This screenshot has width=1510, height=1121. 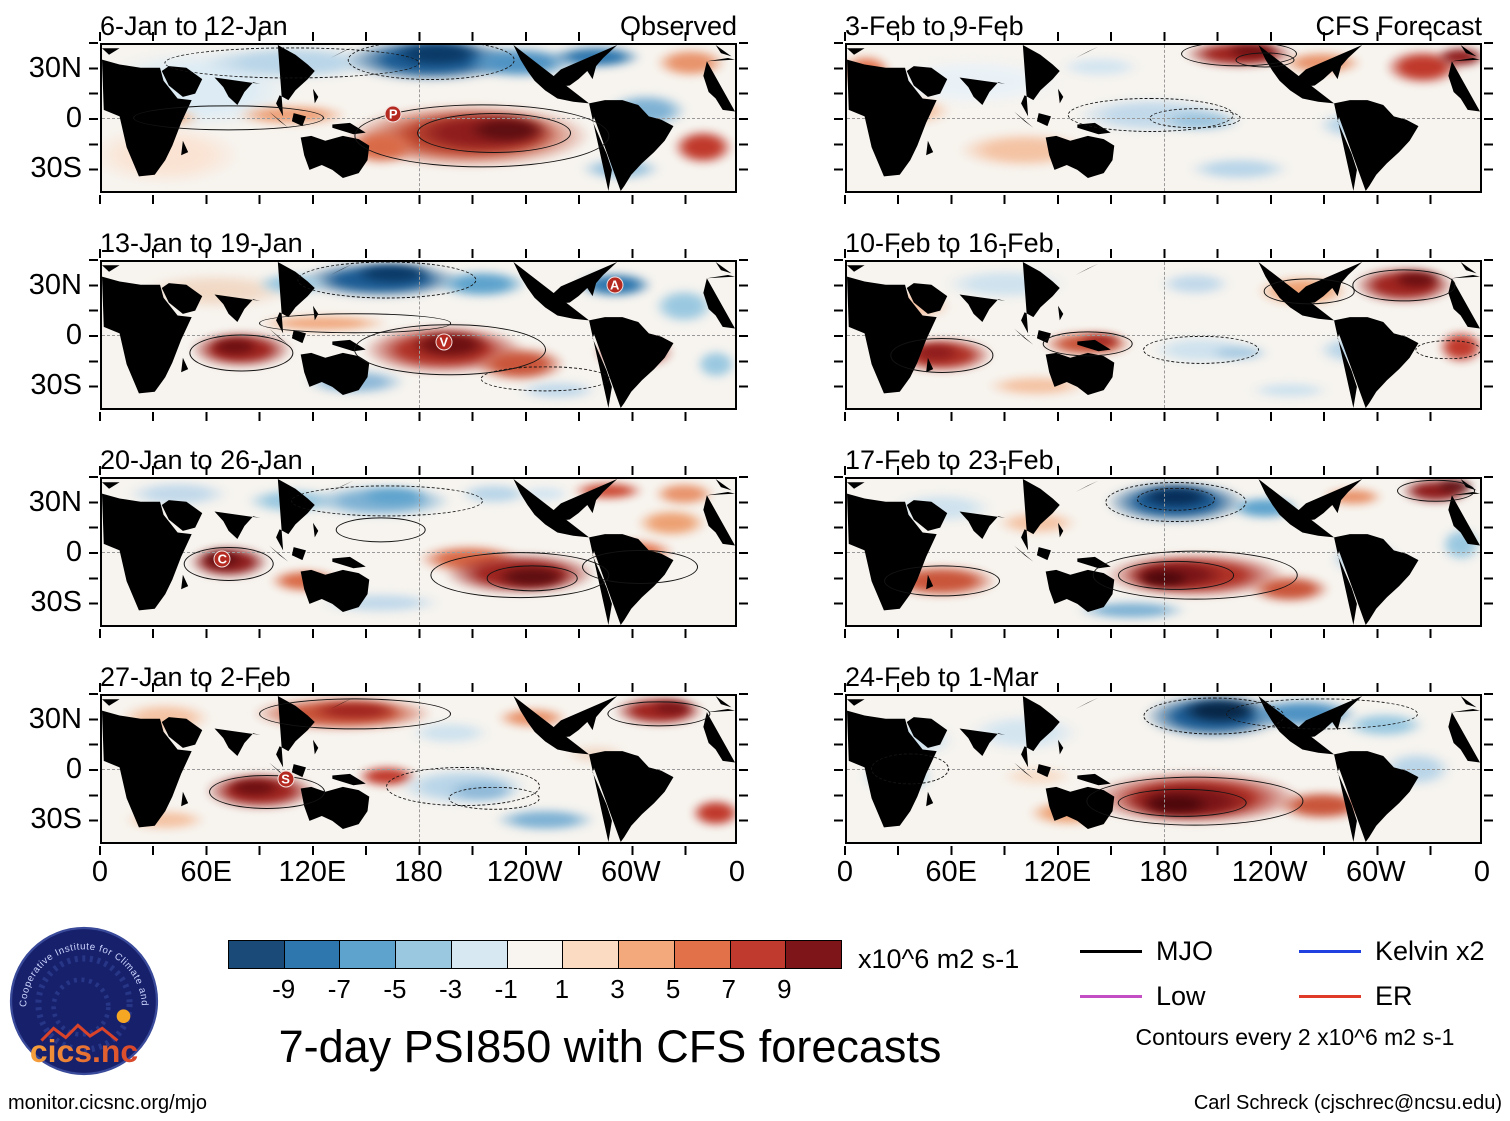 I want to click on legend-label: MJO, so click(x=1184, y=951).